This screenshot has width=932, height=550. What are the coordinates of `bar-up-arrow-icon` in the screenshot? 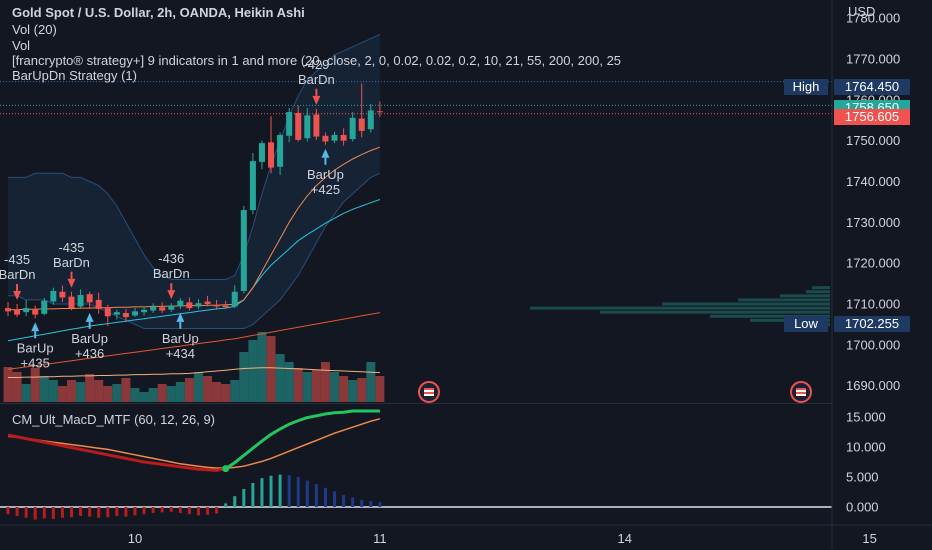 It's located at (325, 153).